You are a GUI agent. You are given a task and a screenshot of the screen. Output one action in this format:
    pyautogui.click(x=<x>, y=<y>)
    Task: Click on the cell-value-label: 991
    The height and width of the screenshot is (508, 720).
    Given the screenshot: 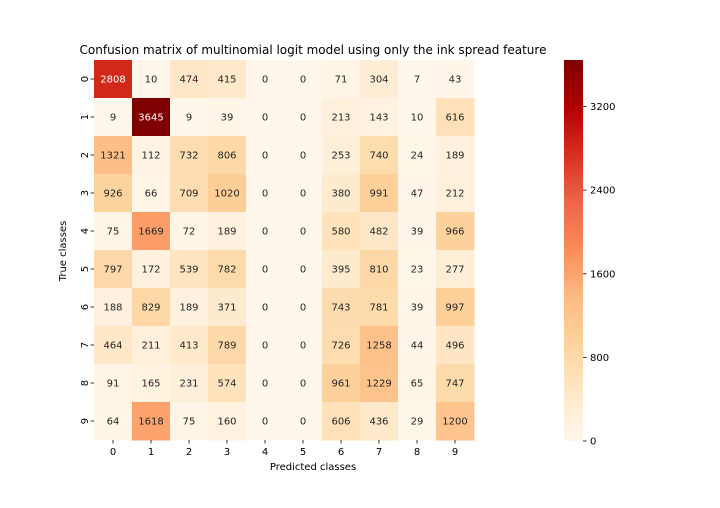 What is the action you would take?
    pyautogui.click(x=378, y=194)
    